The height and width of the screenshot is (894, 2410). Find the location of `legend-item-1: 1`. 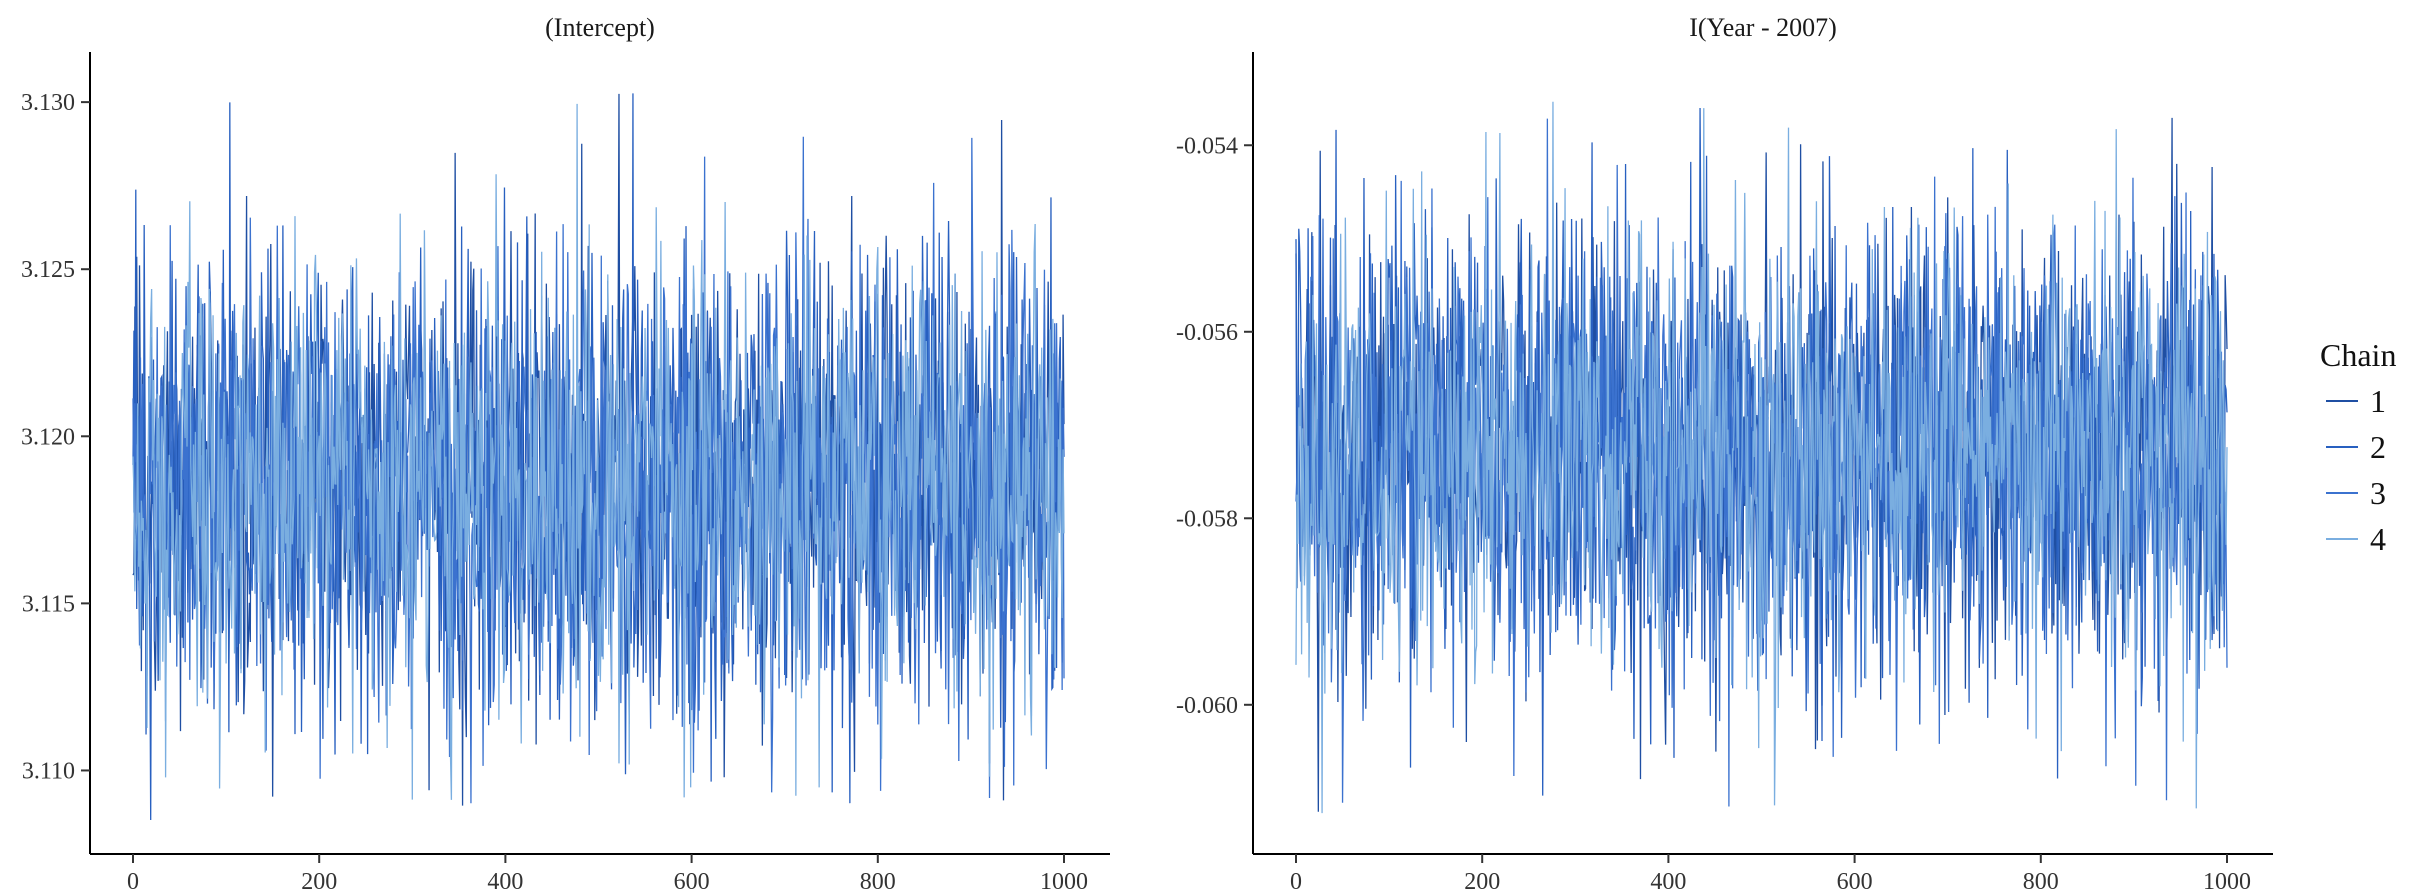

legend-item-1: 1 is located at coordinates (2356, 401).